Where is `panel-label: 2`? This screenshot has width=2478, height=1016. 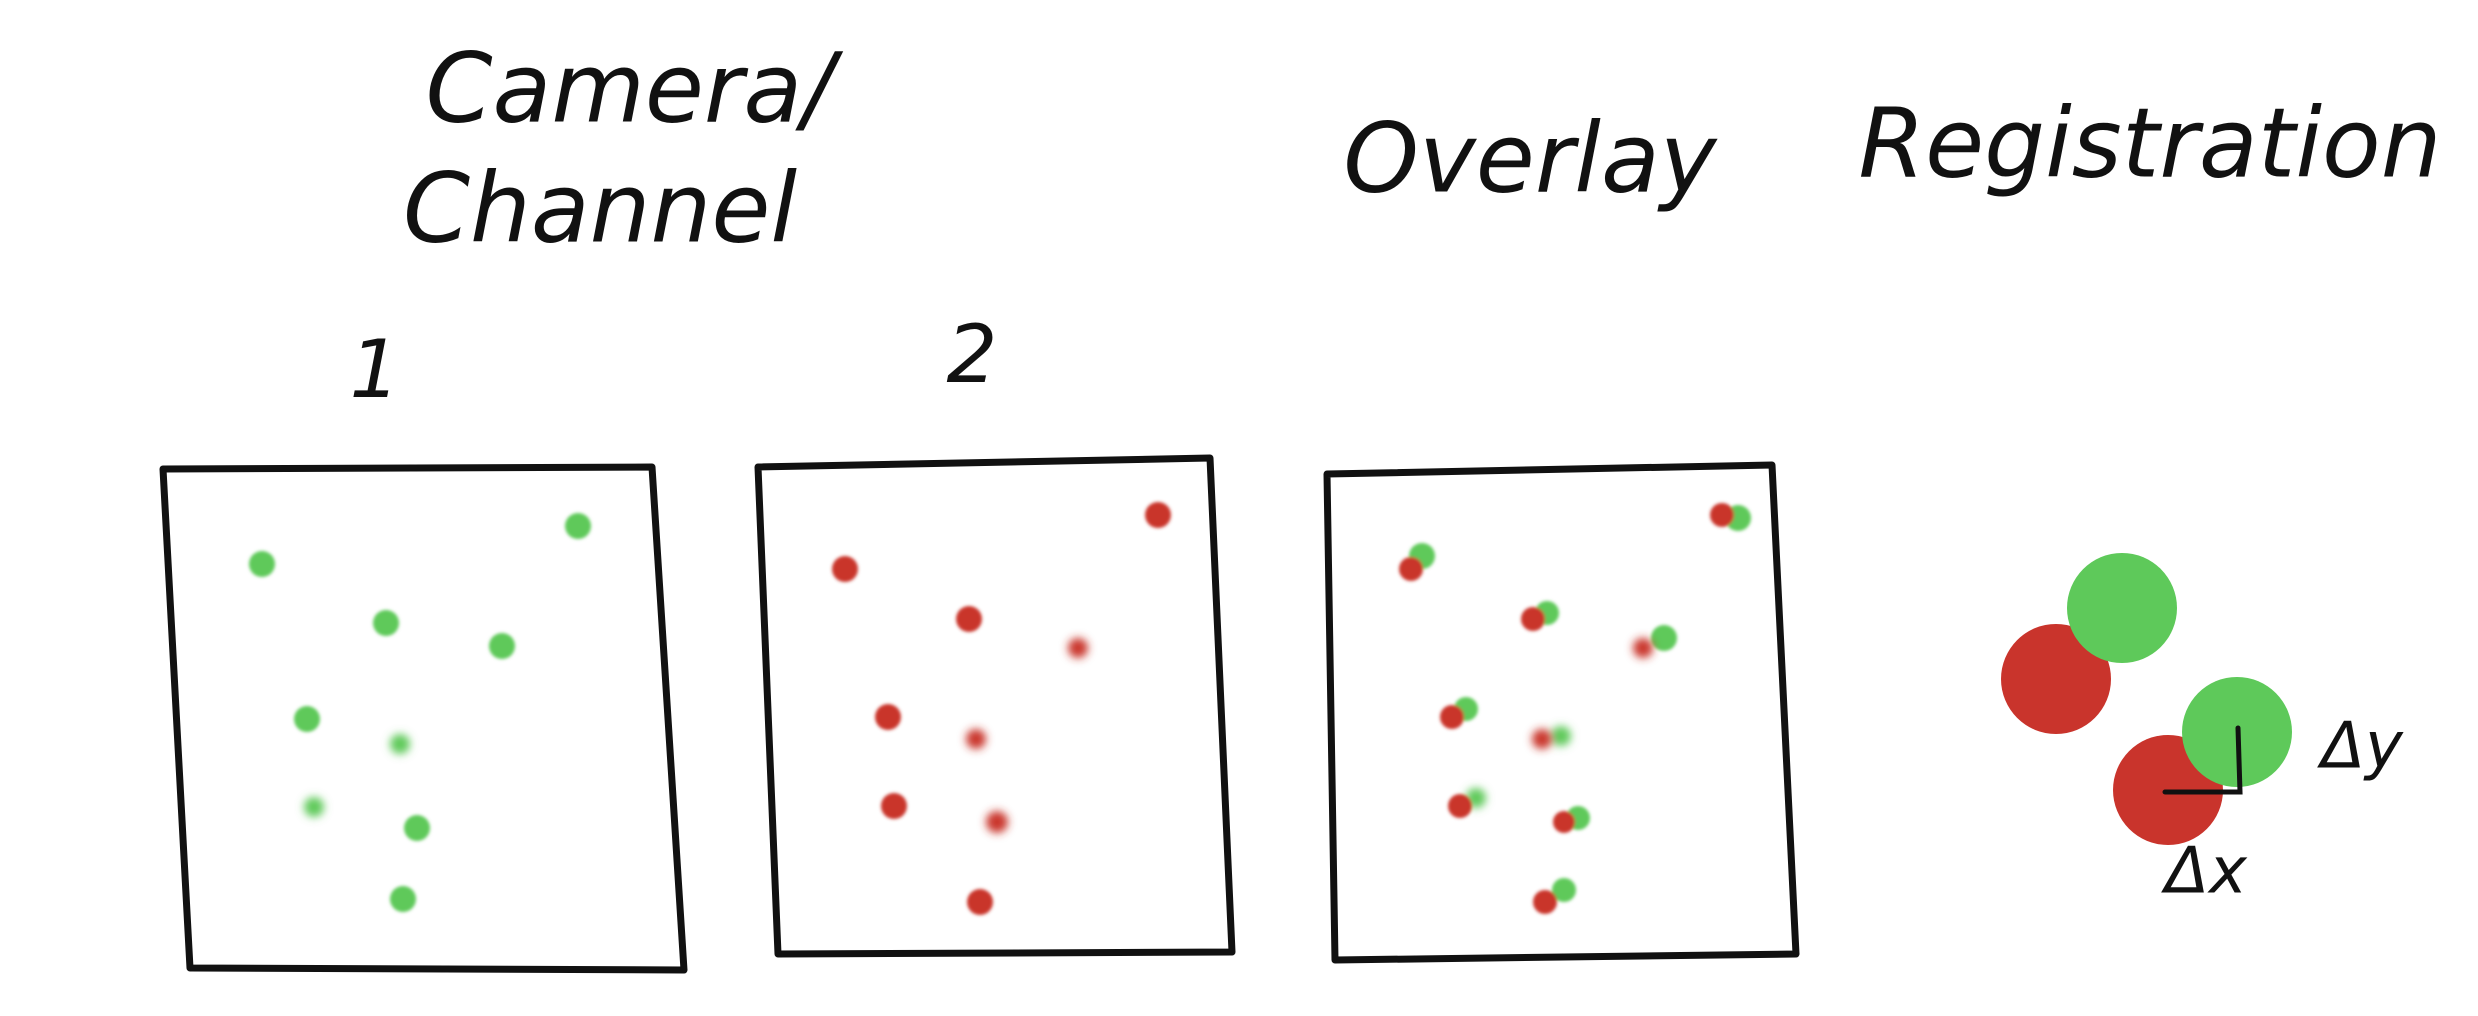
panel-label: 2 is located at coordinates (972, 354).